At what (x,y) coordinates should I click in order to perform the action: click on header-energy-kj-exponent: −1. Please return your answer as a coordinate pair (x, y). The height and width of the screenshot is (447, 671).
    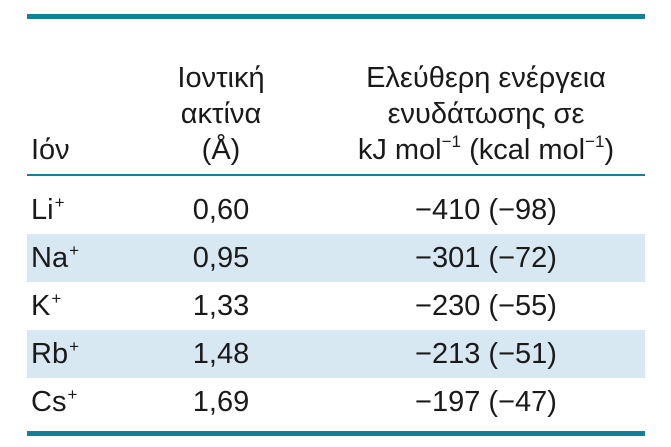
    Looking at the image, I should click on (451, 141).